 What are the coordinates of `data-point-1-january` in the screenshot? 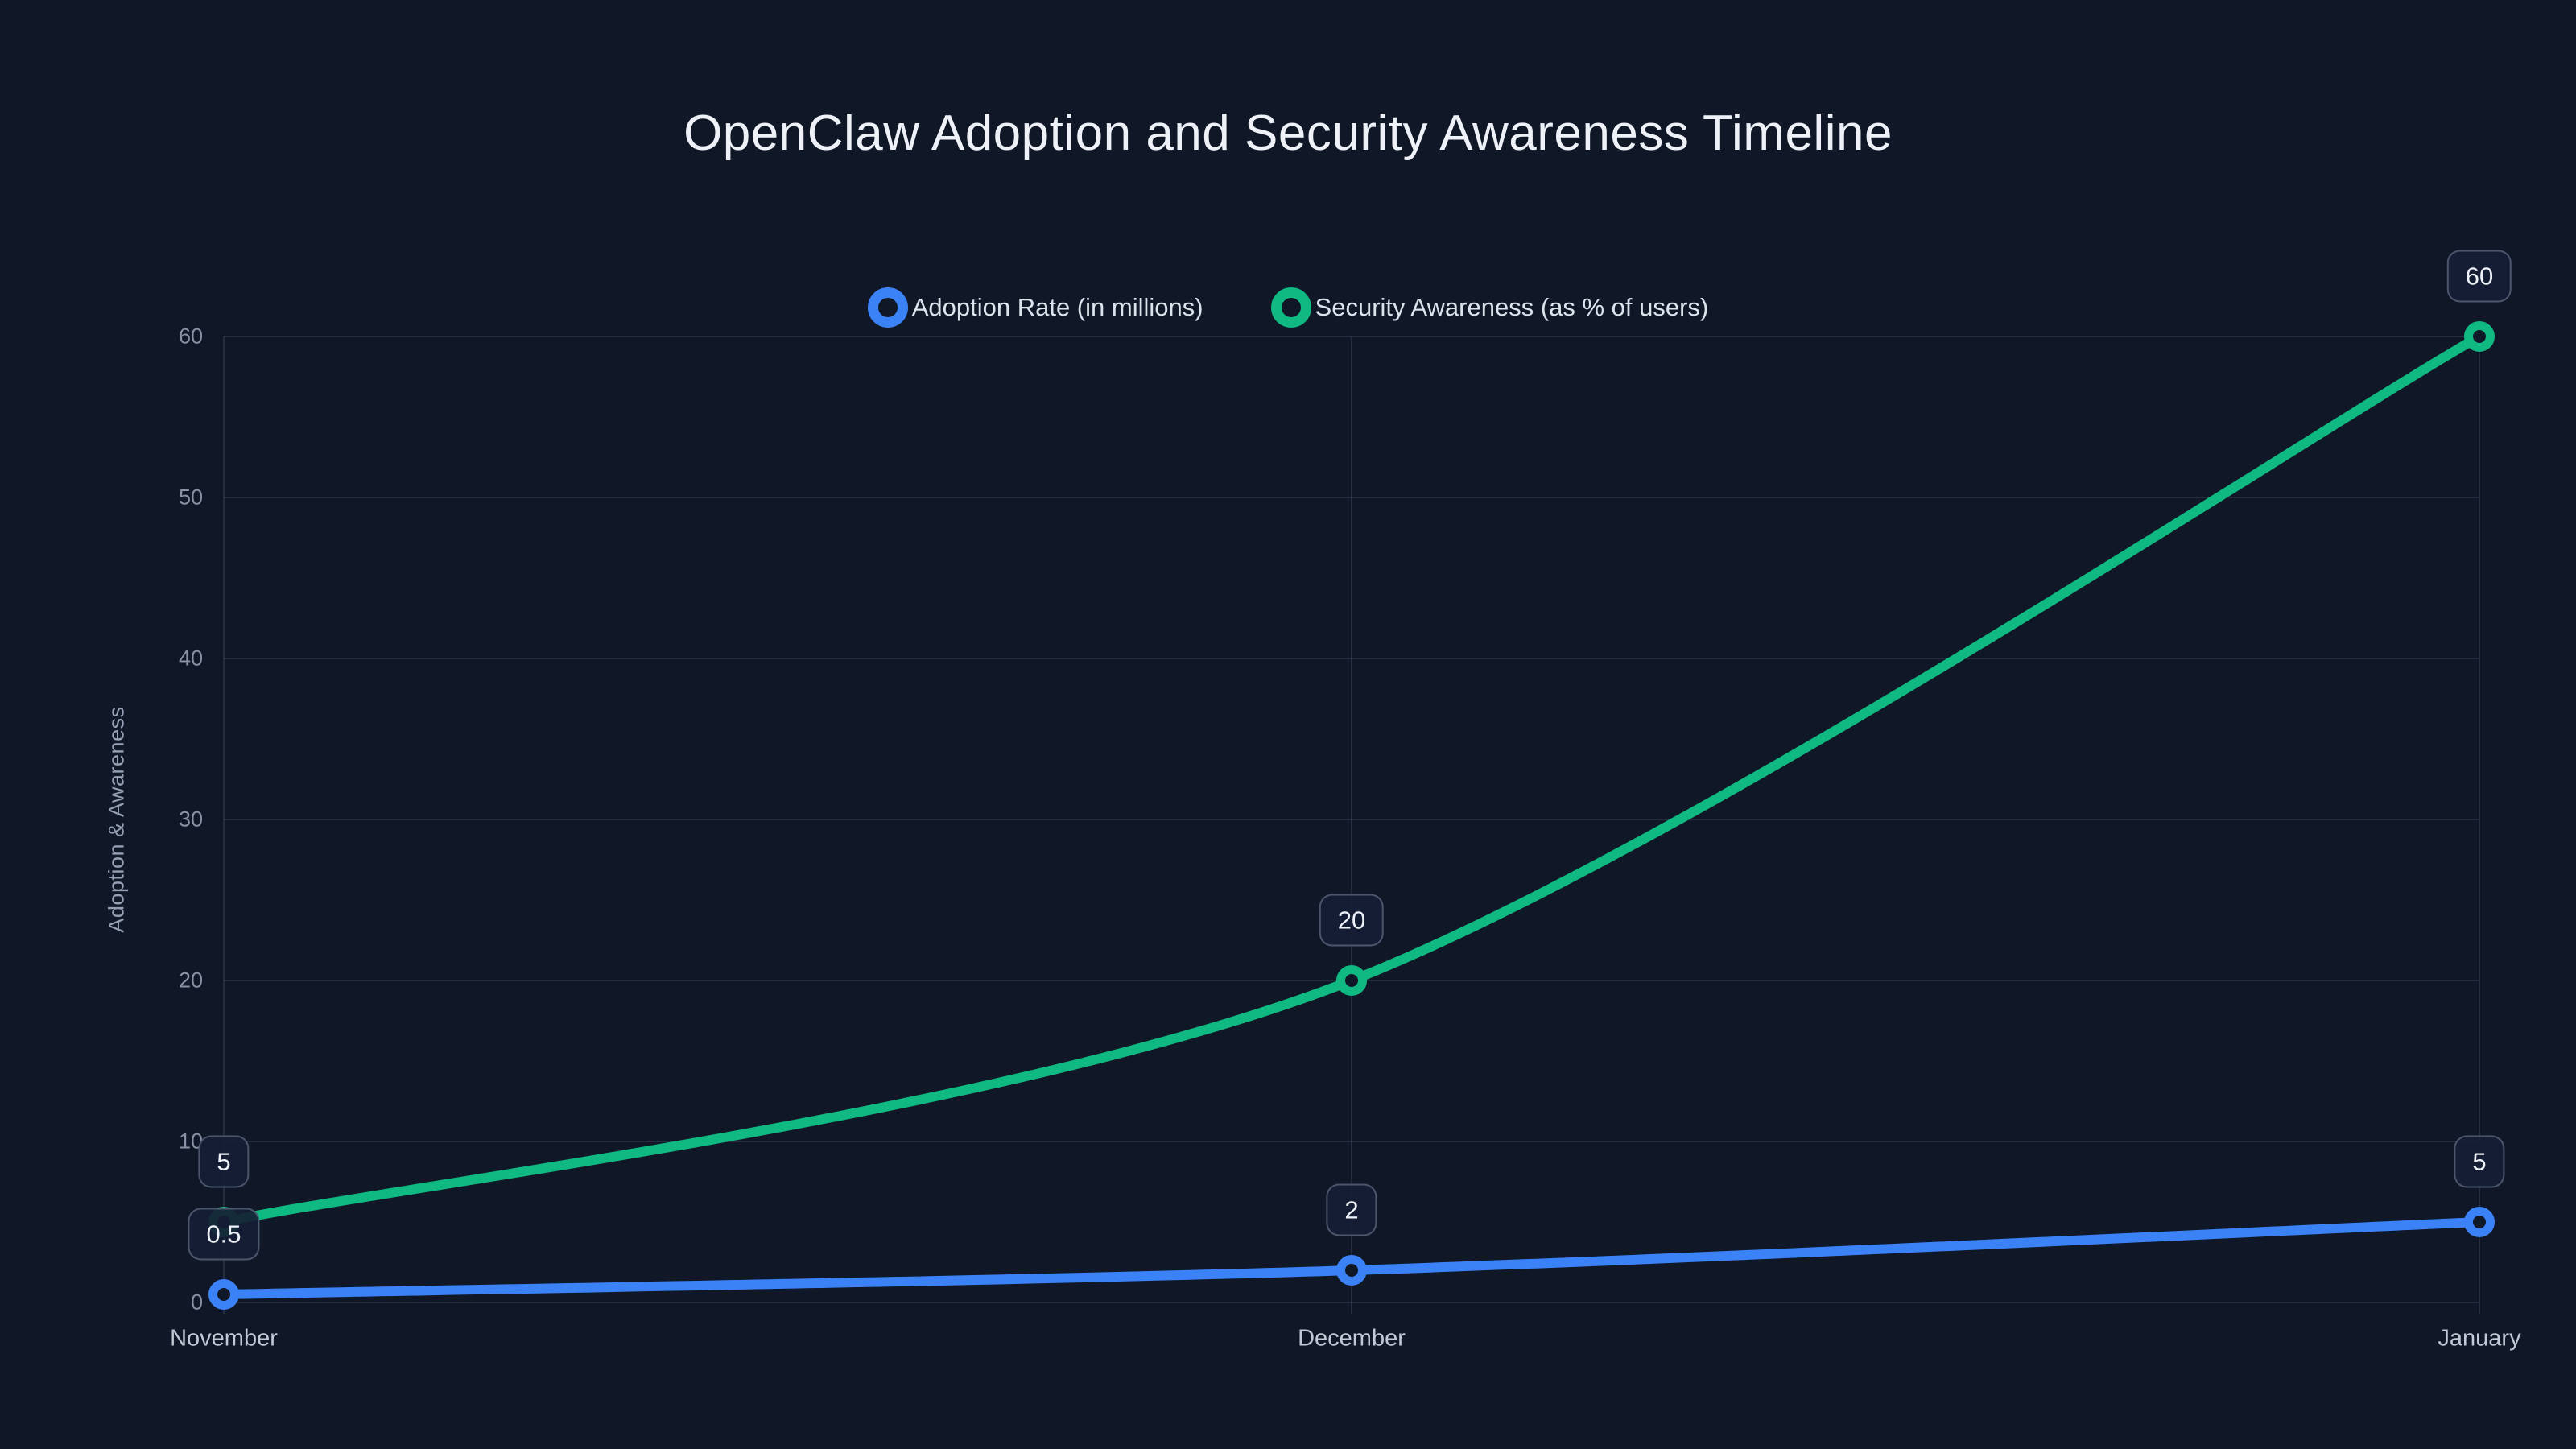 It's located at (2479, 336).